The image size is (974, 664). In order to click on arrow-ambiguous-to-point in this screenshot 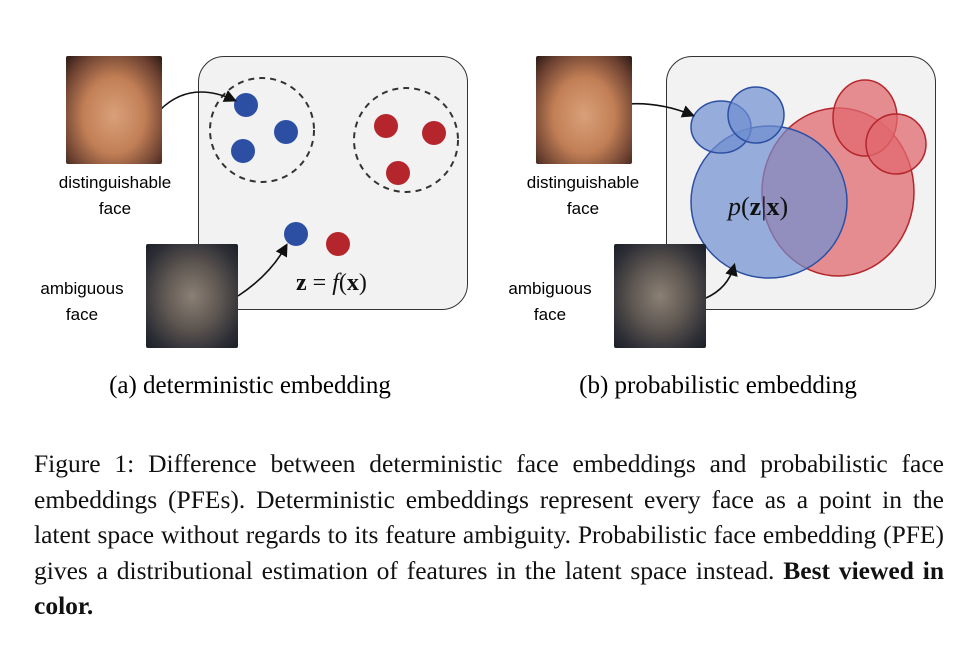, I will do `click(262, 270)`.